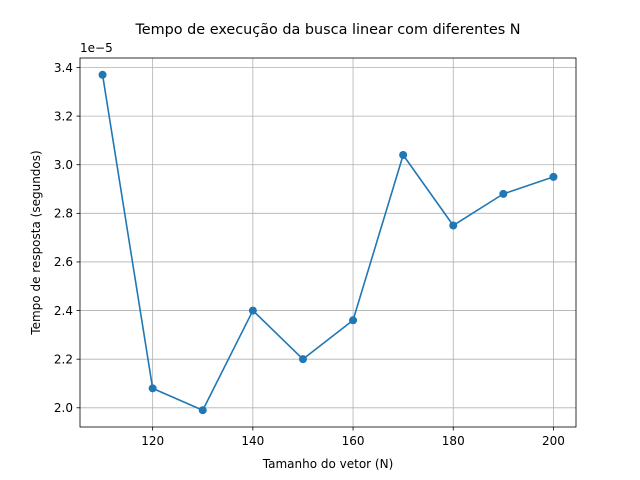 Image resolution: width=640 pixels, height=480 pixels. I want to click on y-tick-label: 2.8, so click(63, 214).